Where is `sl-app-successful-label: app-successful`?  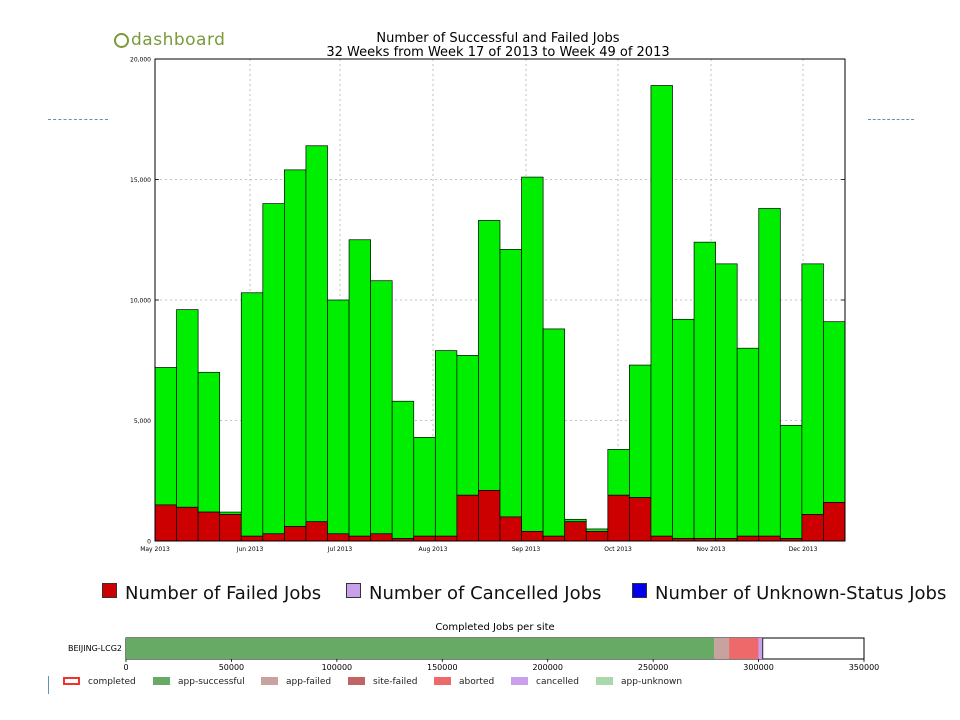
sl-app-successful-label: app-successful is located at coordinates (211, 682).